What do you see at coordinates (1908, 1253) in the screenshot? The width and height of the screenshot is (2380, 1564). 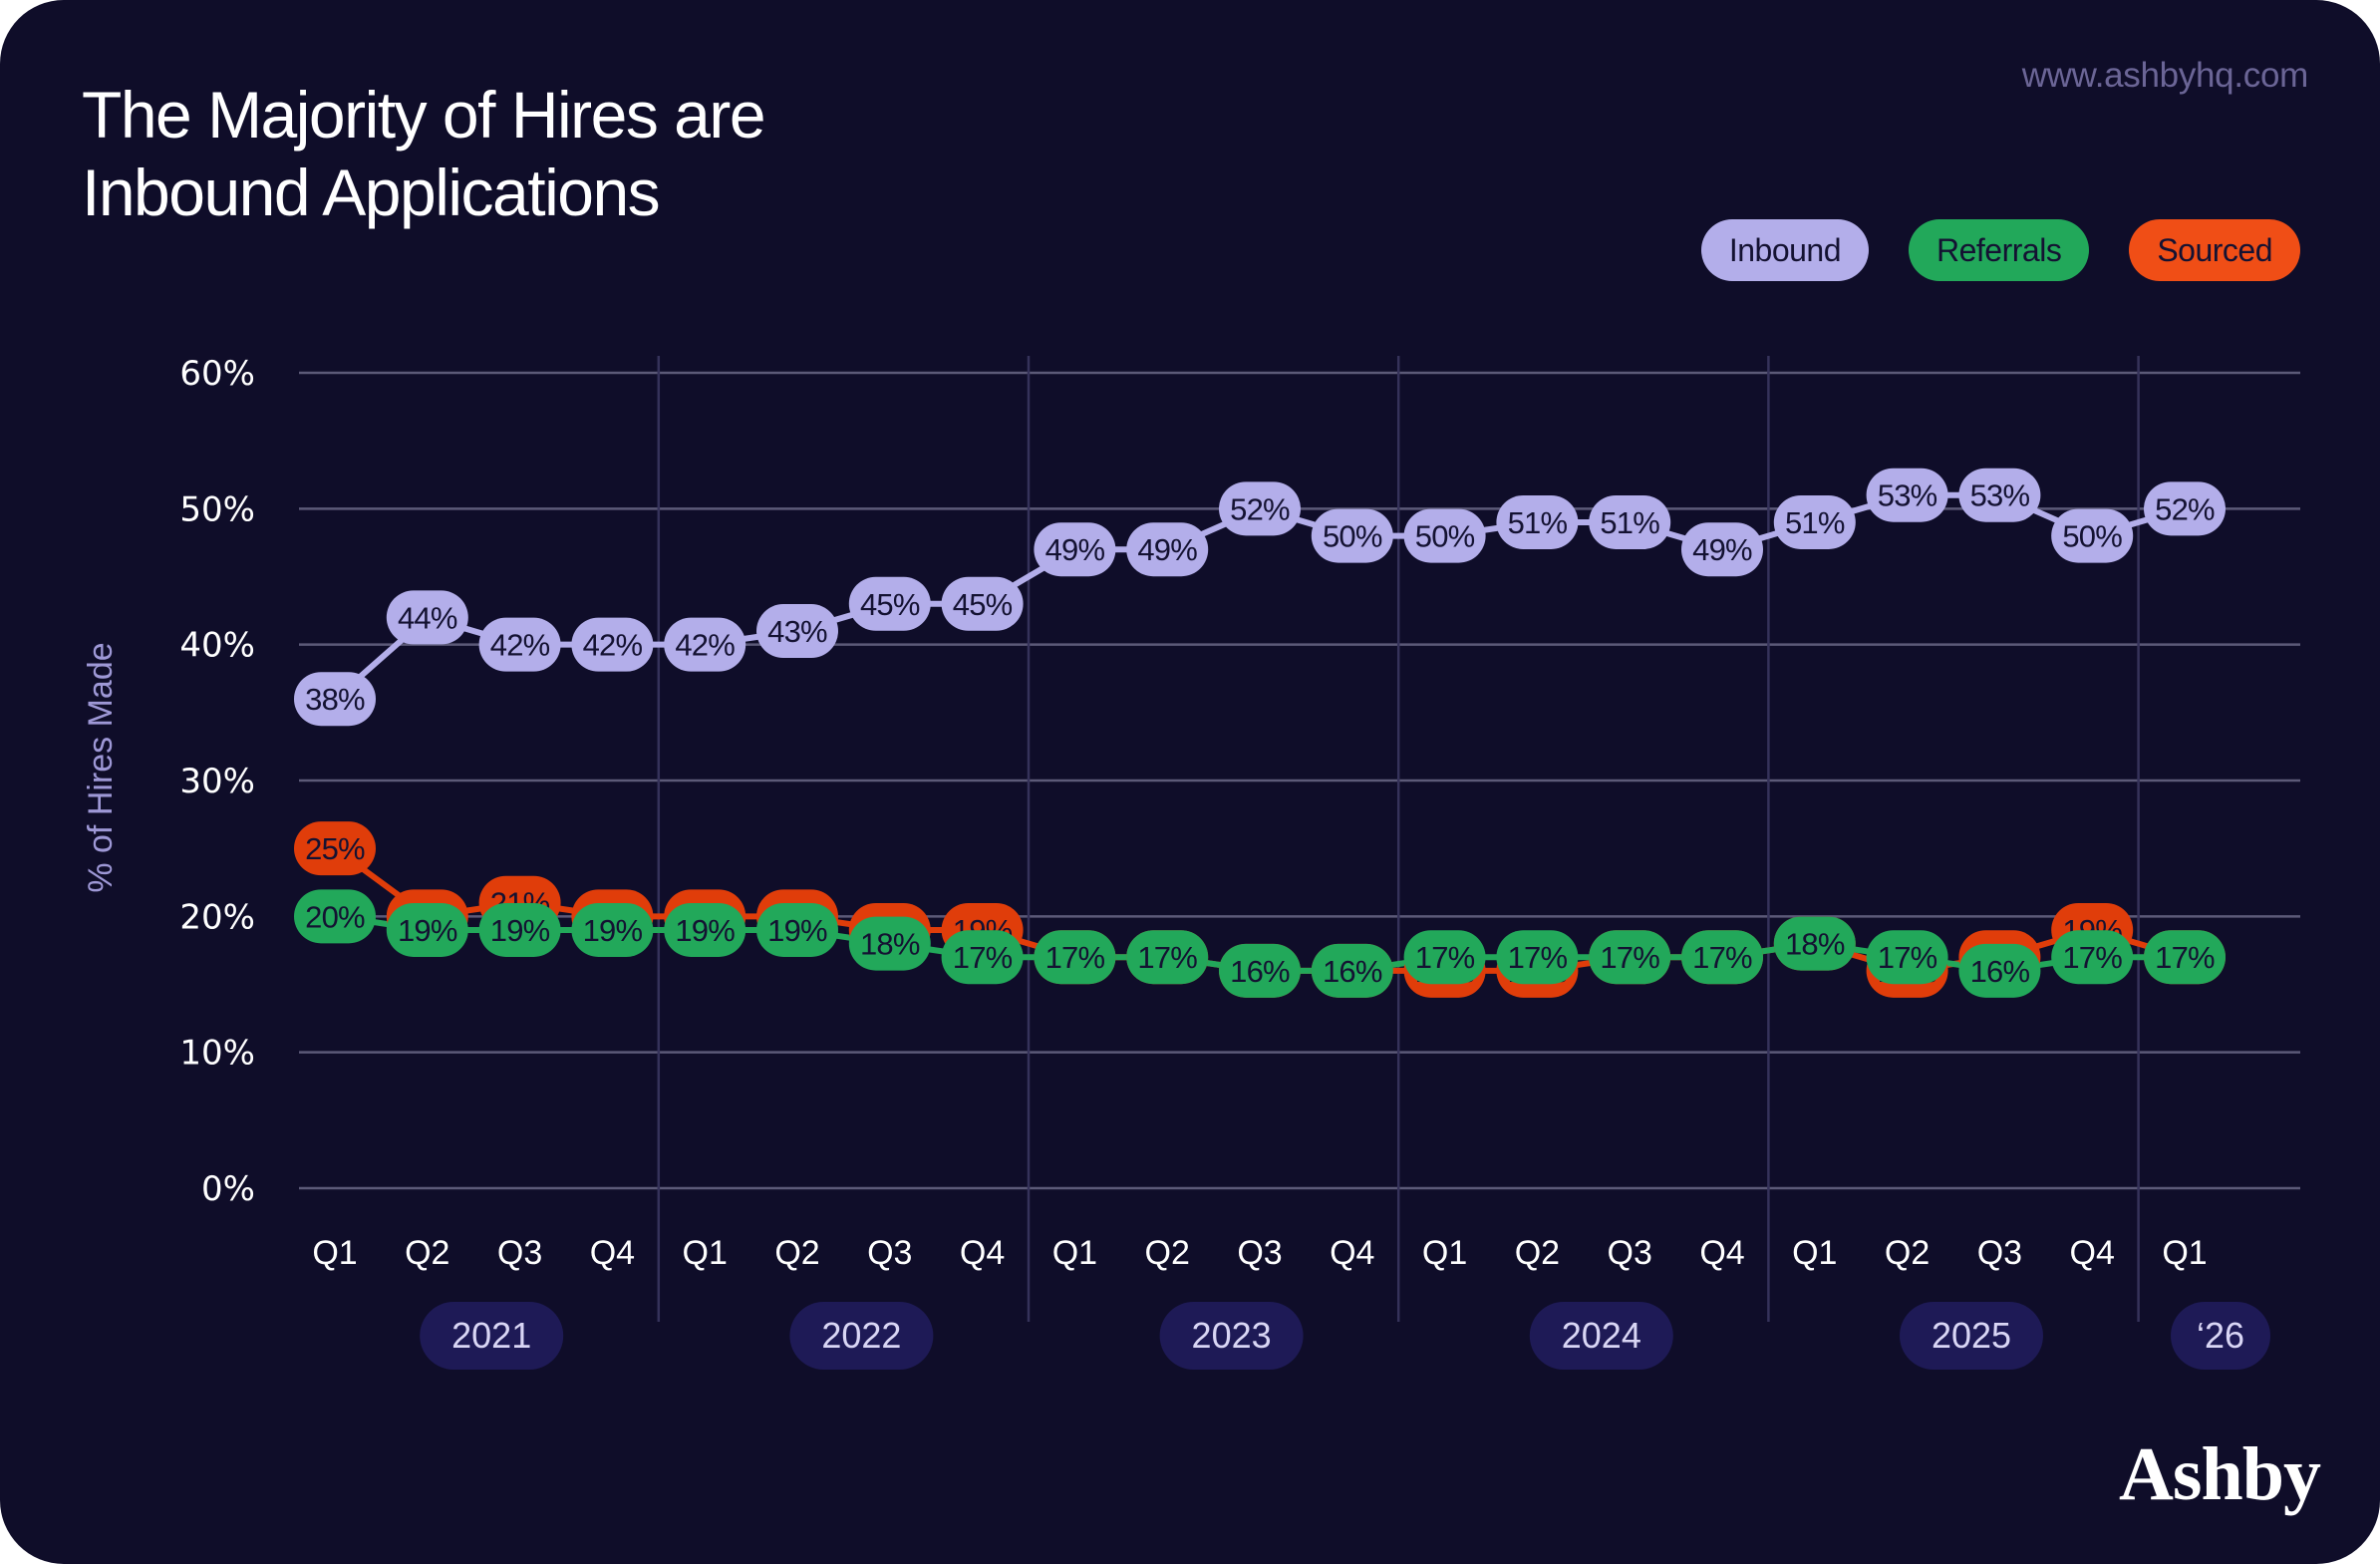 I see `x-tick-label: Q2` at bounding box center [1908, 1253].